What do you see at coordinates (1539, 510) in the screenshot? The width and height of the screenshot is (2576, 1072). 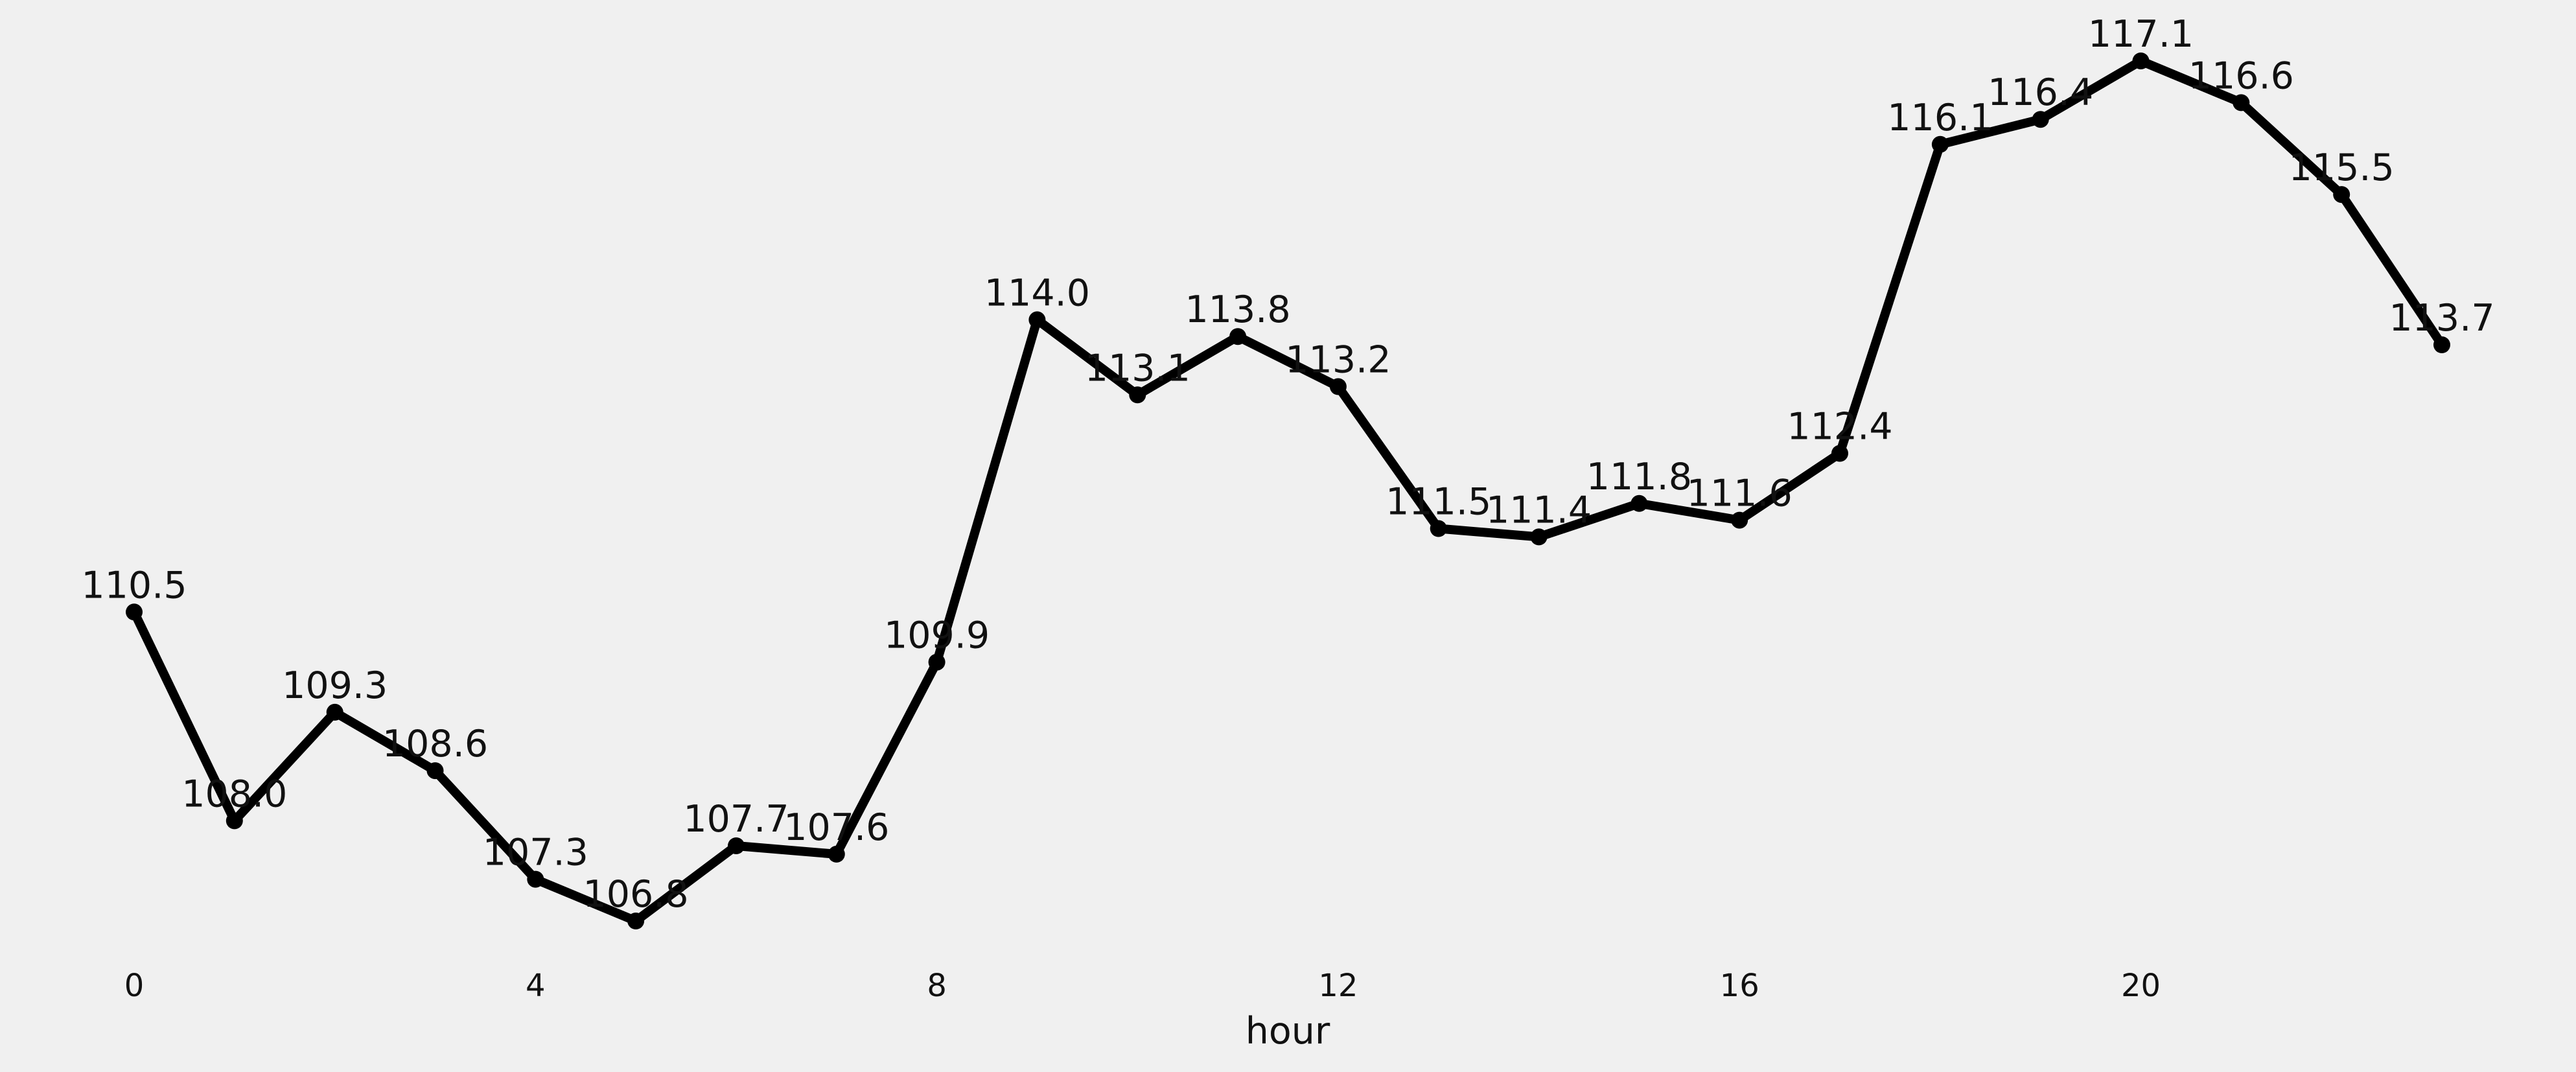 I see `data-label: 111.4` at bounding box center [1539, 510].